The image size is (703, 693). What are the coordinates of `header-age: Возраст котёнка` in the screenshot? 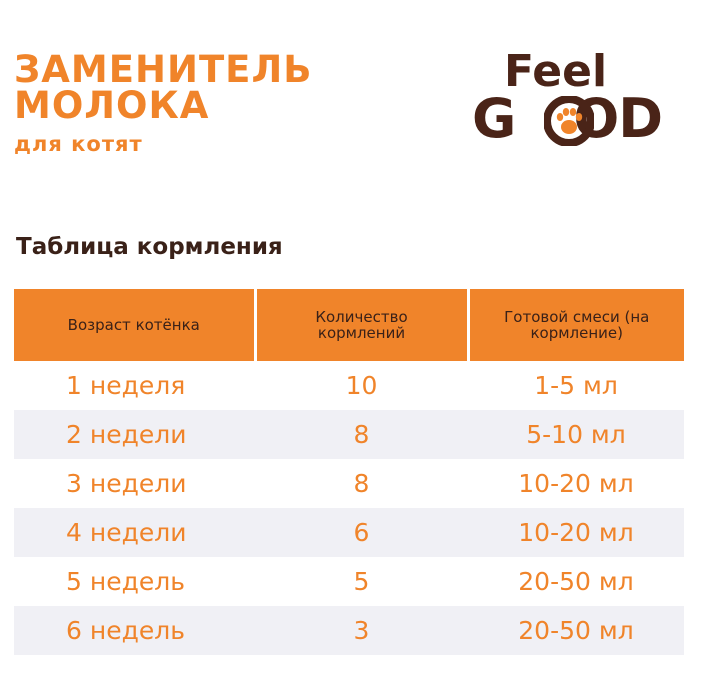 It's located at (135, 325).